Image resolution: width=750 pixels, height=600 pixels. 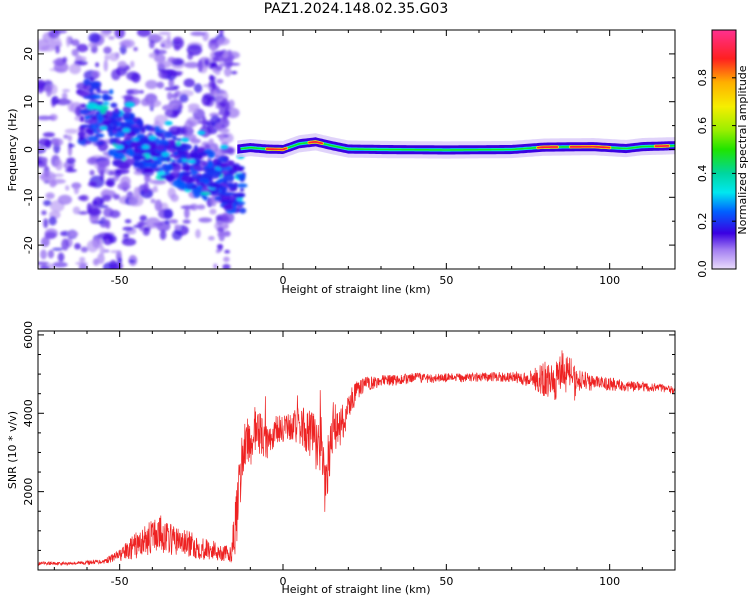 What do you see at coordinates (28, 102) in the screenshot?
I see `y-tick-label: 10` at bounding box center [28, 102].